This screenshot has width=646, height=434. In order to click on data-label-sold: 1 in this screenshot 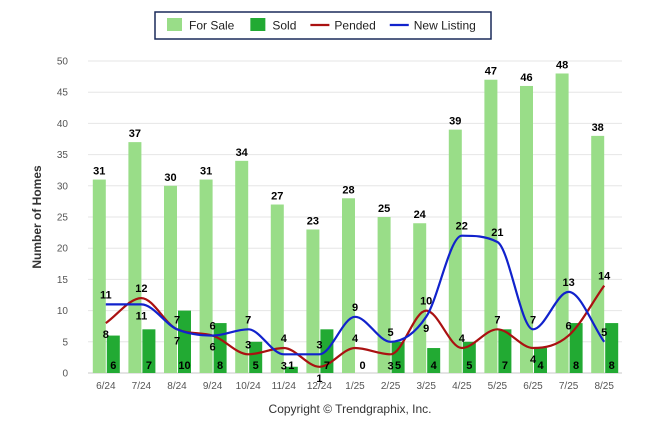, I will do `click(291, 366)`.